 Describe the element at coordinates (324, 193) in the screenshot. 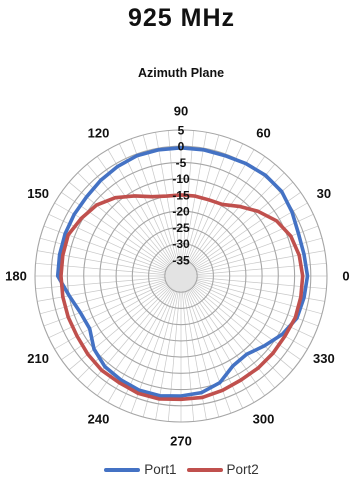

I see `angle-tick-label: 30` at that location.